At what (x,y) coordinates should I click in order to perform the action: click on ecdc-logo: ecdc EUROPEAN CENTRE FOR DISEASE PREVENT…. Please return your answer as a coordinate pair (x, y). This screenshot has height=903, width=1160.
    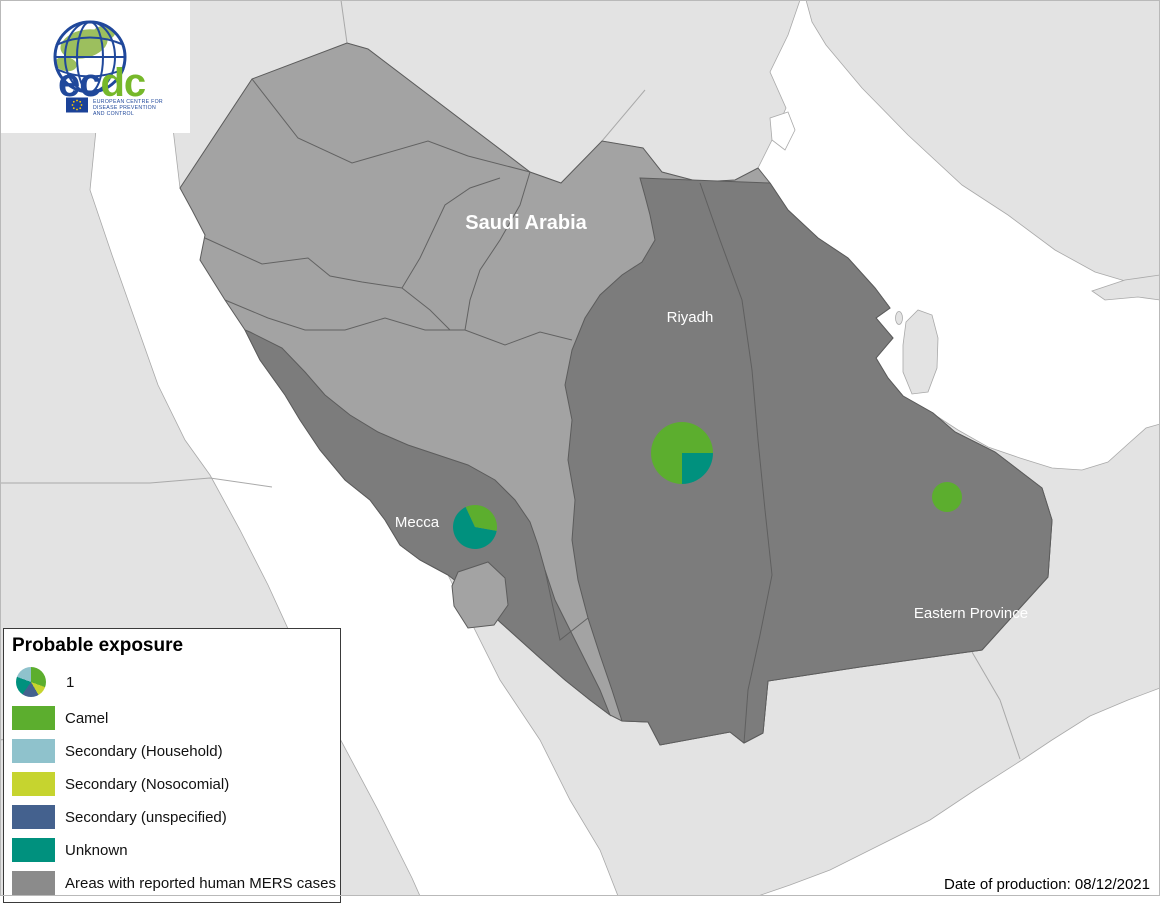
    Looking at the image, I should click on (95, 66).